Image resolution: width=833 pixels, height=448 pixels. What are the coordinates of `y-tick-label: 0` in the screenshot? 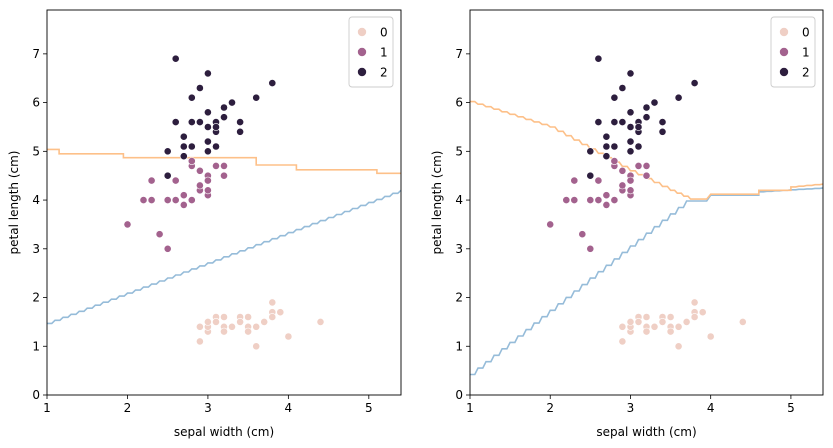 It's located at (36, 395).